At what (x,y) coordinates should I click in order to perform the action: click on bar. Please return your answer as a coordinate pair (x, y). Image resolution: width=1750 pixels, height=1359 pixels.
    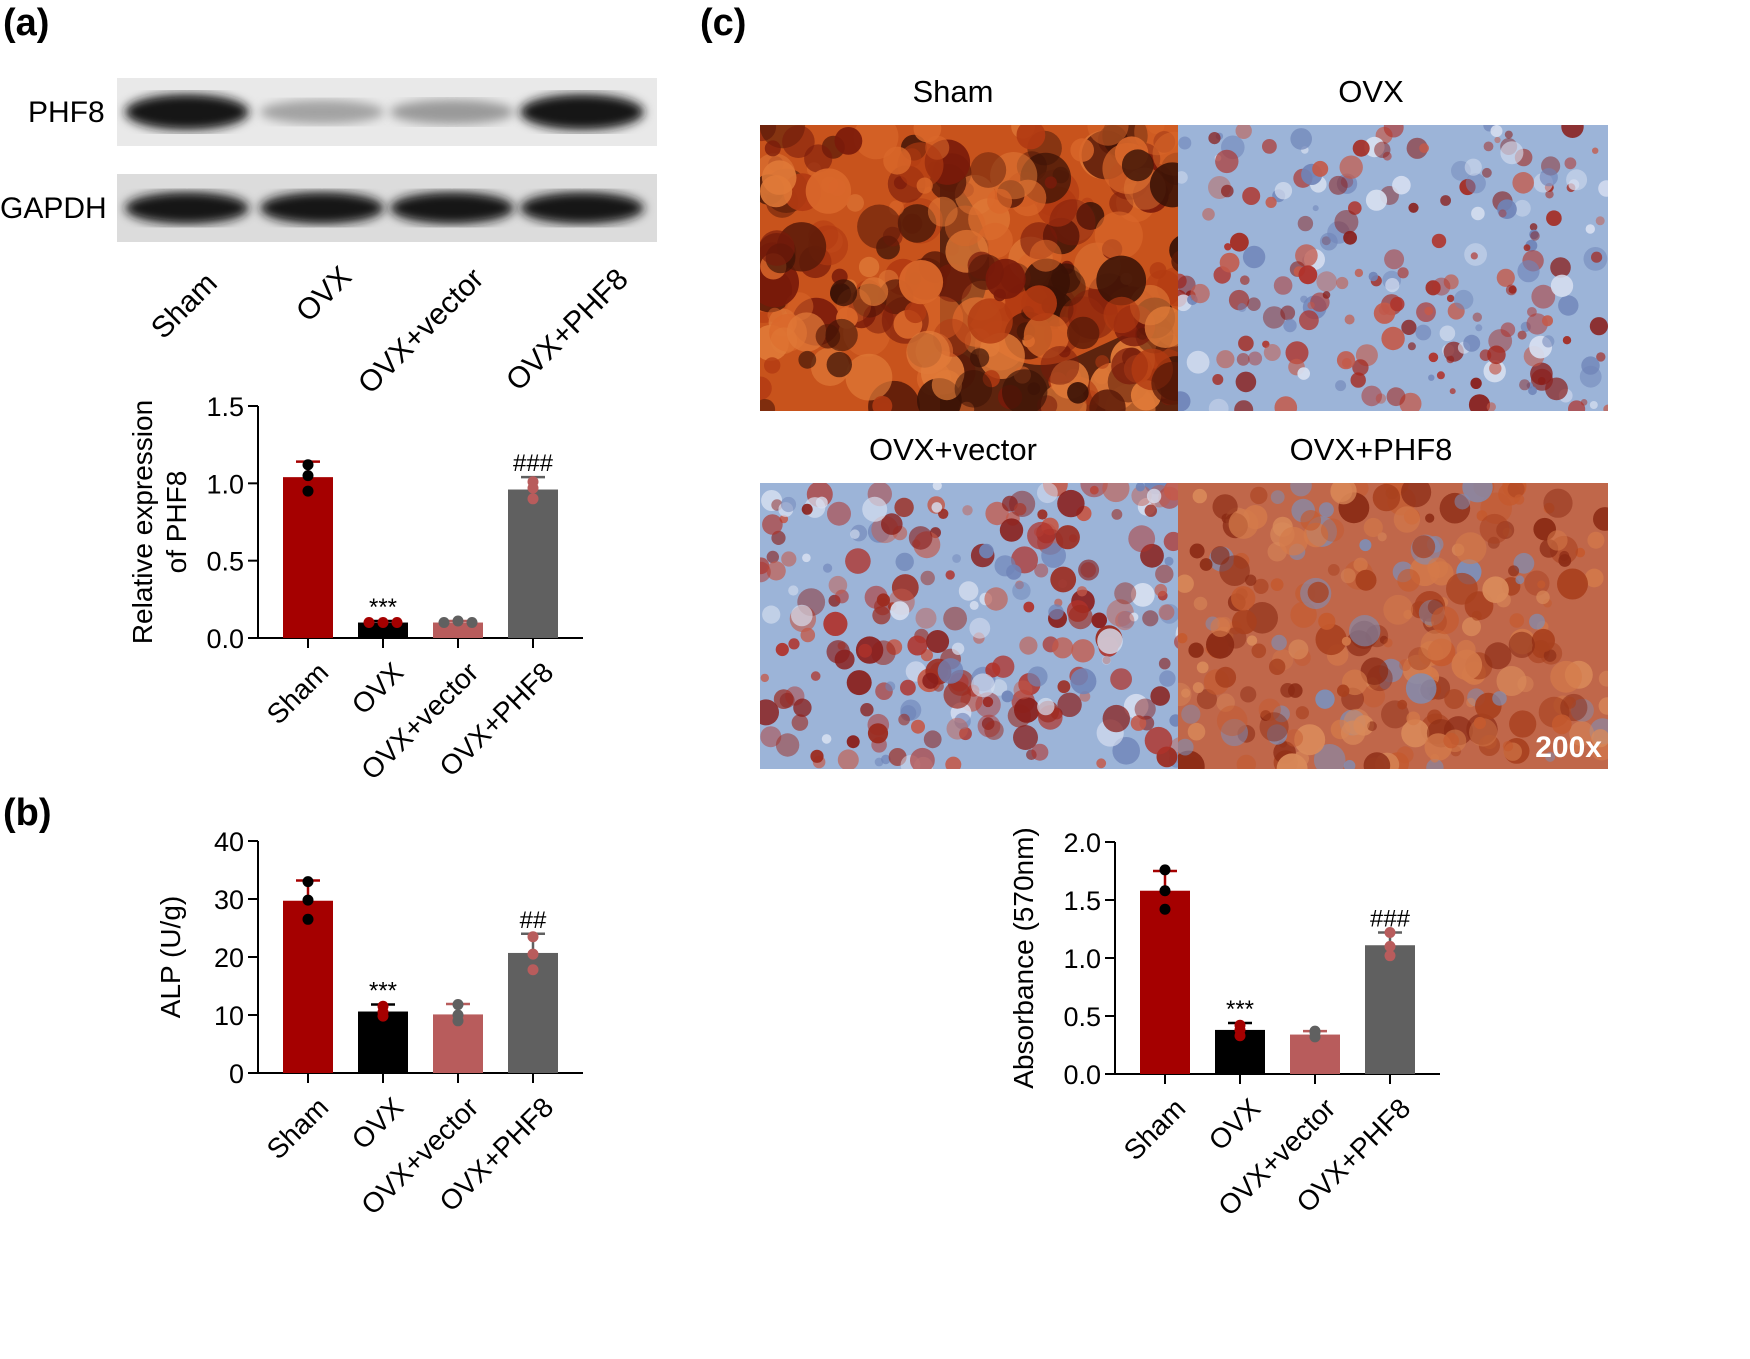
    Looking at the image, I should click on (1390, 1009).